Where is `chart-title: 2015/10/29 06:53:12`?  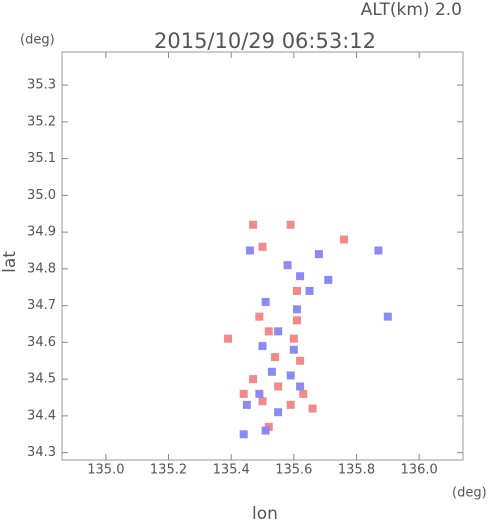
chart-title: 2015/10/29 06:53:12 is located at coordinates (265, 41).